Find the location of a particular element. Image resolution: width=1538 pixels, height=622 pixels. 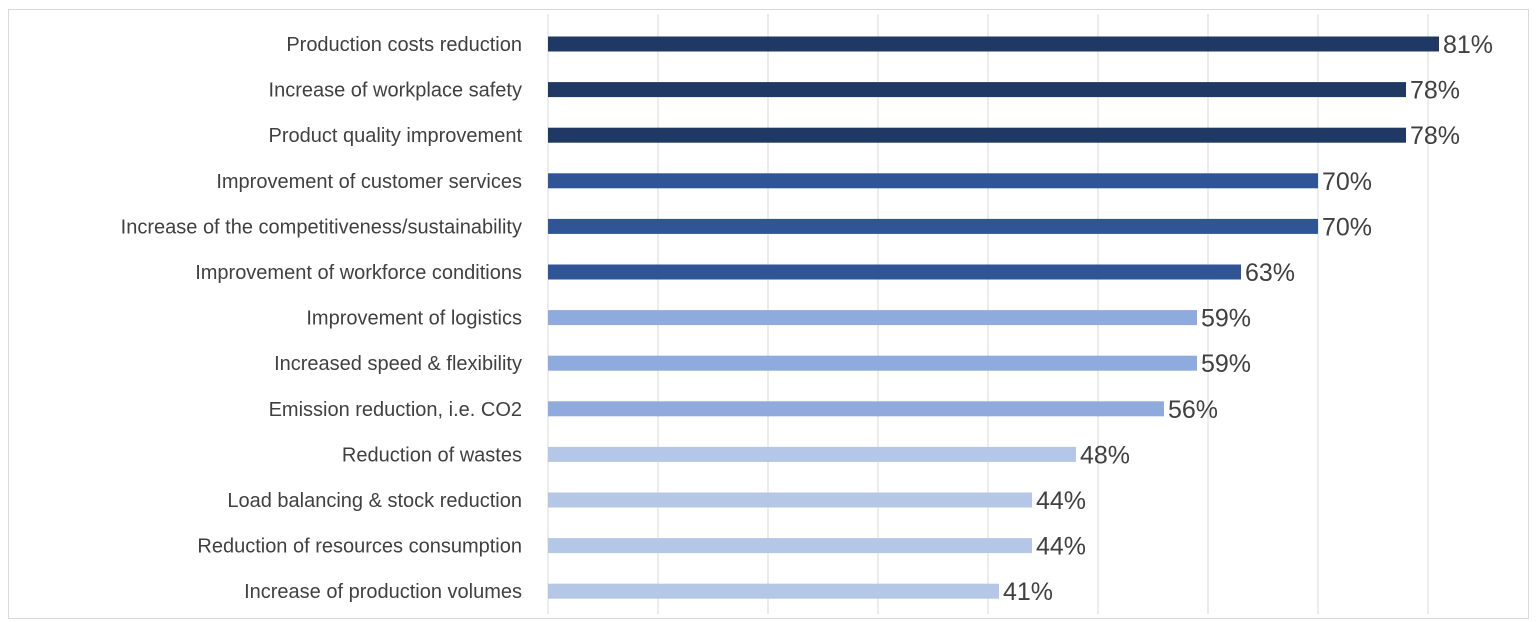

value-label: 63% is located at coordinates (1270, 273).